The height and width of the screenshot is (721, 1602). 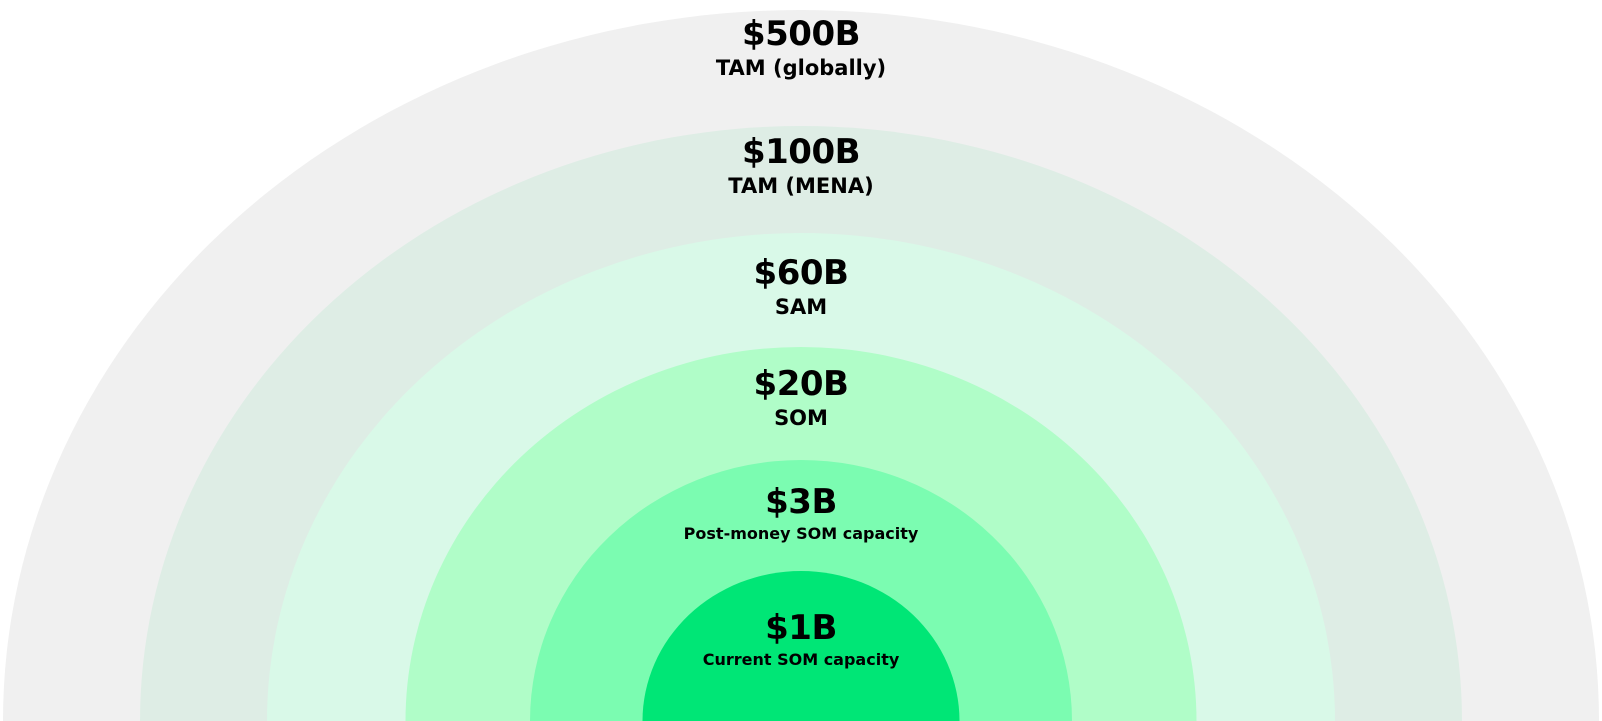 I want to click on ring-value: $3B, so click(x=801, y=502).